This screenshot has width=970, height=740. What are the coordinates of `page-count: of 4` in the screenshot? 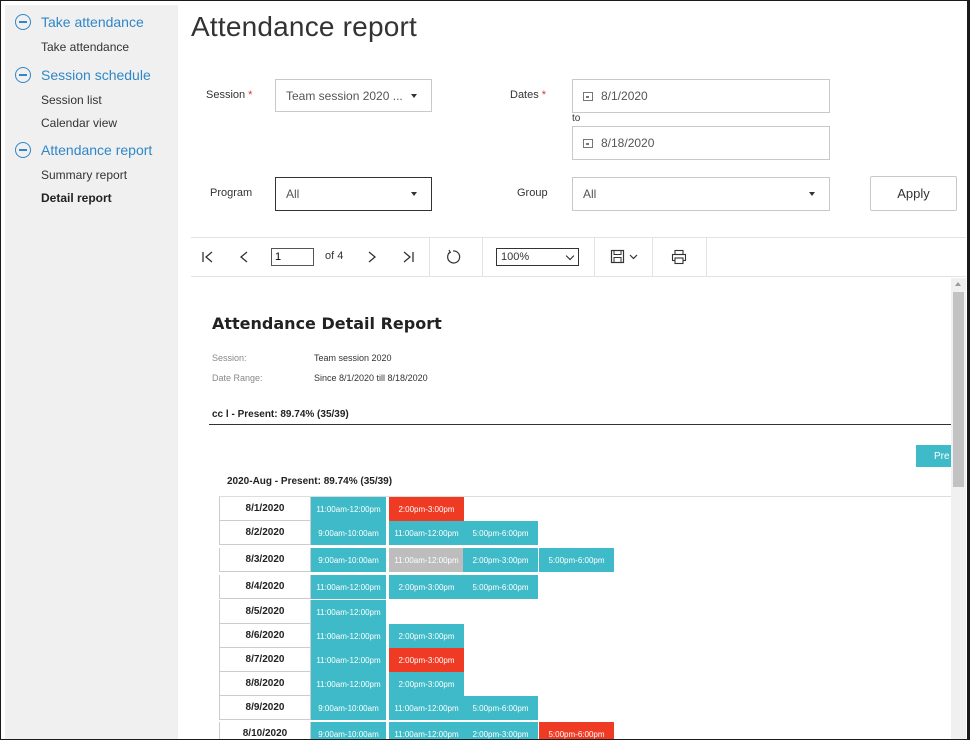 It's located at (334, 256).